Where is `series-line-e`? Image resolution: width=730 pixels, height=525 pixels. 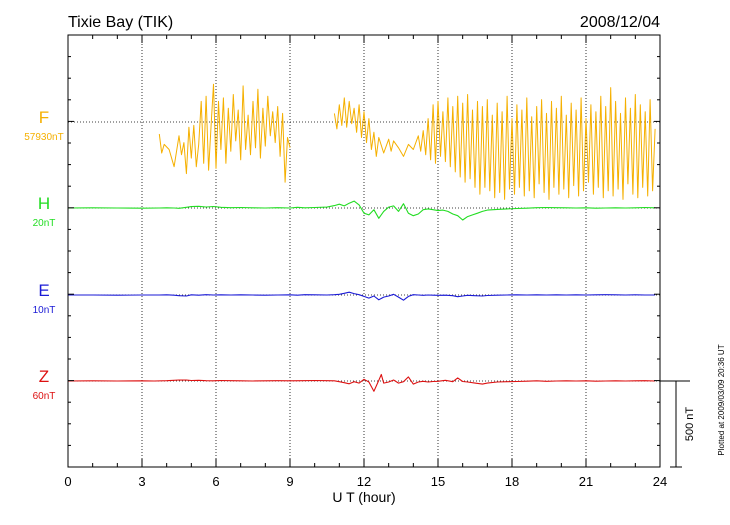 series-line-e is located at coordinates (362, 296).